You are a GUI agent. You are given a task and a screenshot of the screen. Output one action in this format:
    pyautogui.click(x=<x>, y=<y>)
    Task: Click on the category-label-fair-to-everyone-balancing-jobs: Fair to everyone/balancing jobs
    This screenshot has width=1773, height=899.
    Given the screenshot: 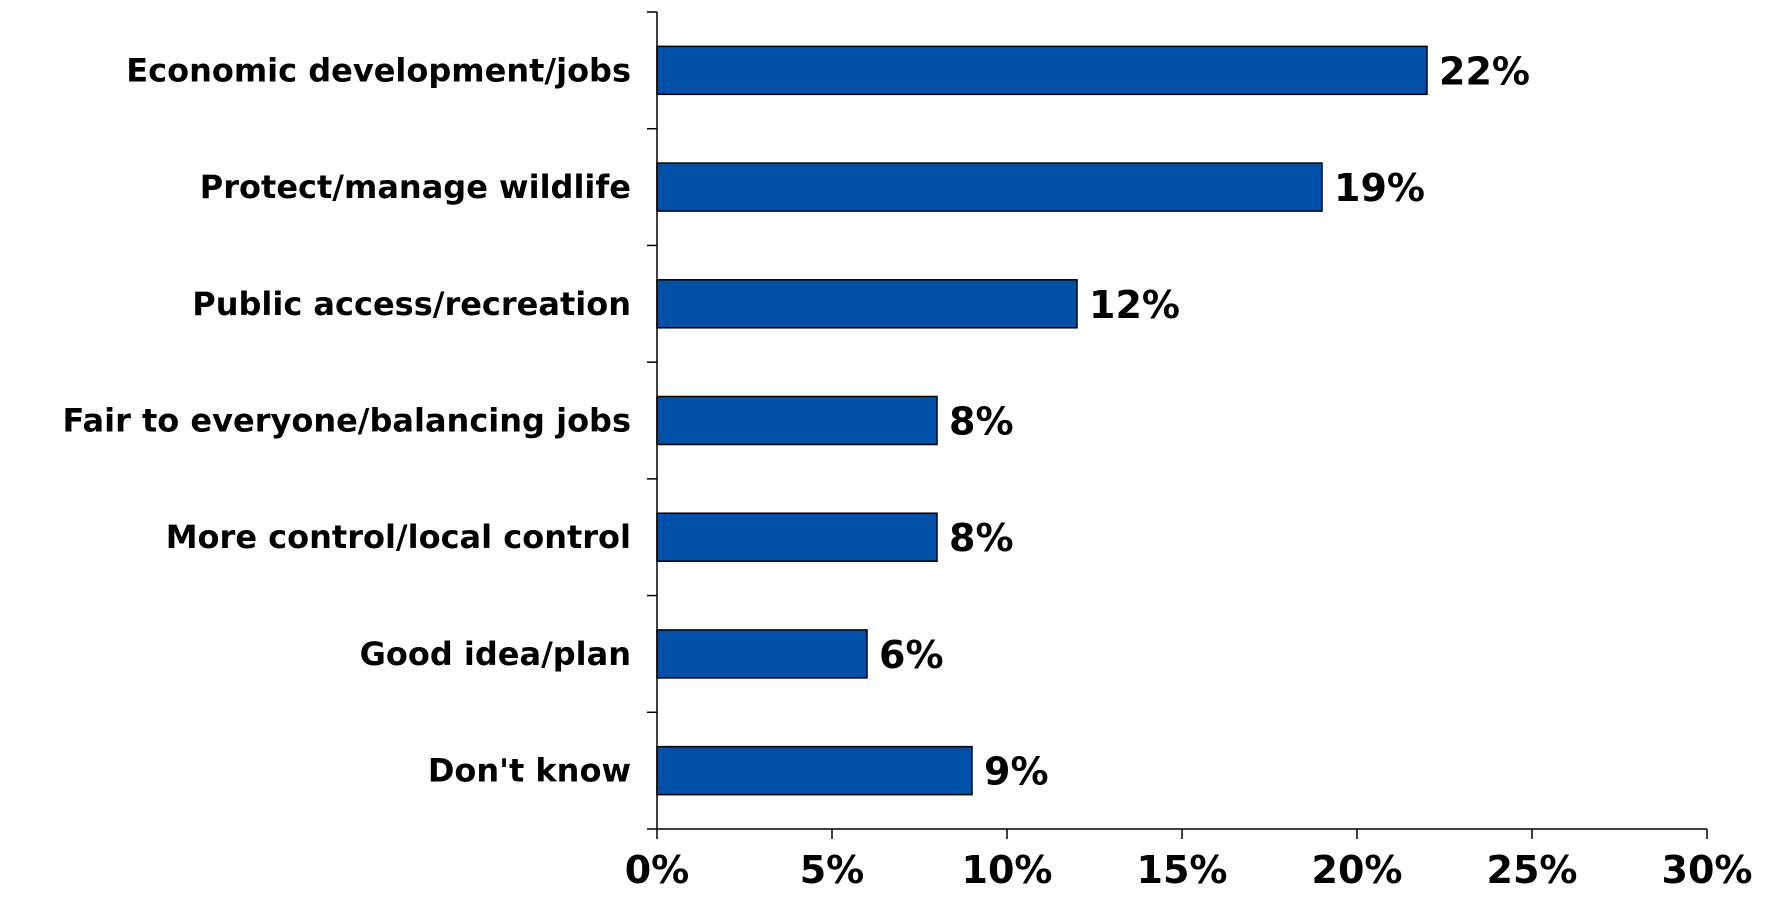 What is the action you would take?
    pyautogui.click(x=347, y=421)
    